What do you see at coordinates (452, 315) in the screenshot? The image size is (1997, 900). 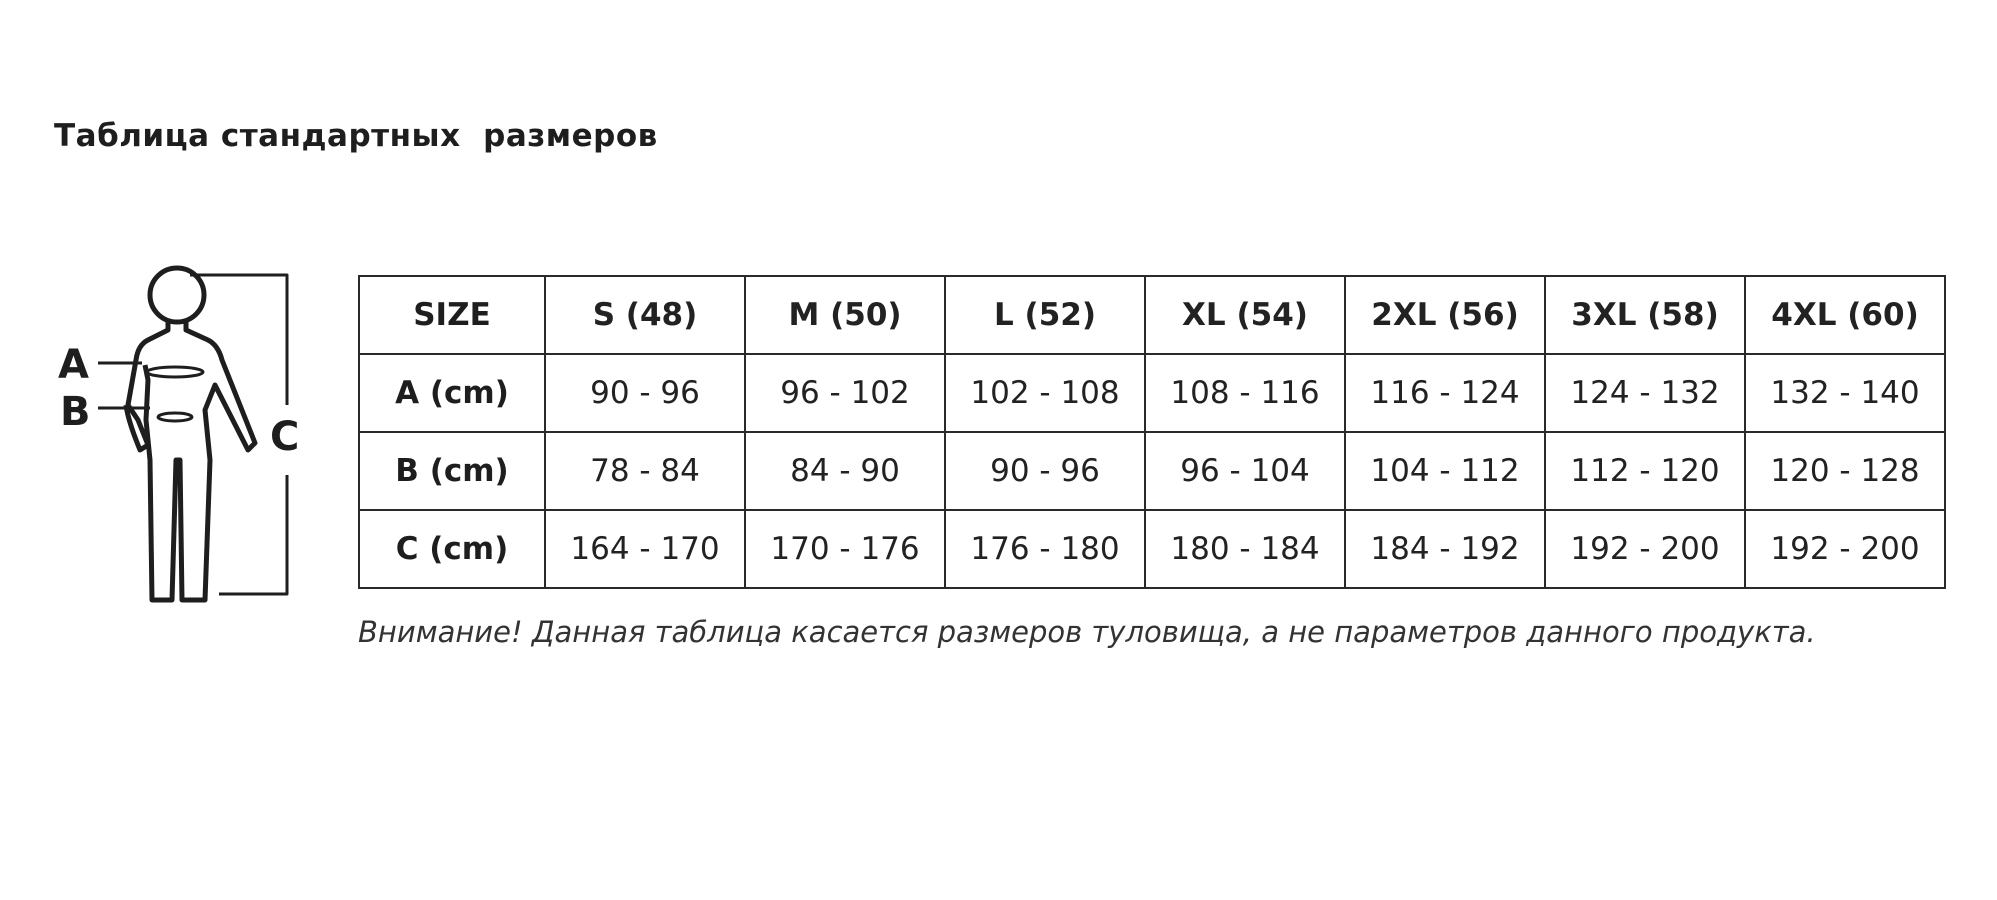 I see `header-cell: SIZE` at bounding box center [452, 315].